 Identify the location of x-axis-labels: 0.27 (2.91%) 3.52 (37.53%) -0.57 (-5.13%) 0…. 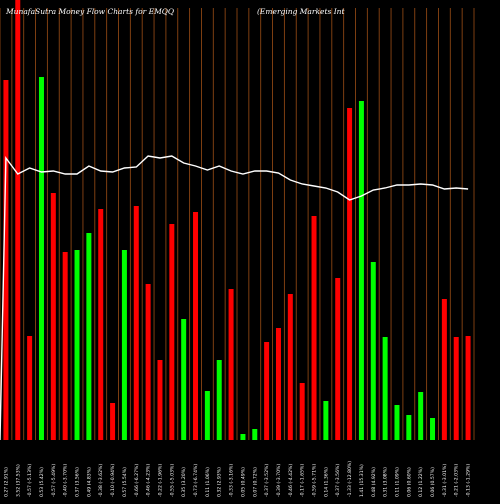
(237, 479).